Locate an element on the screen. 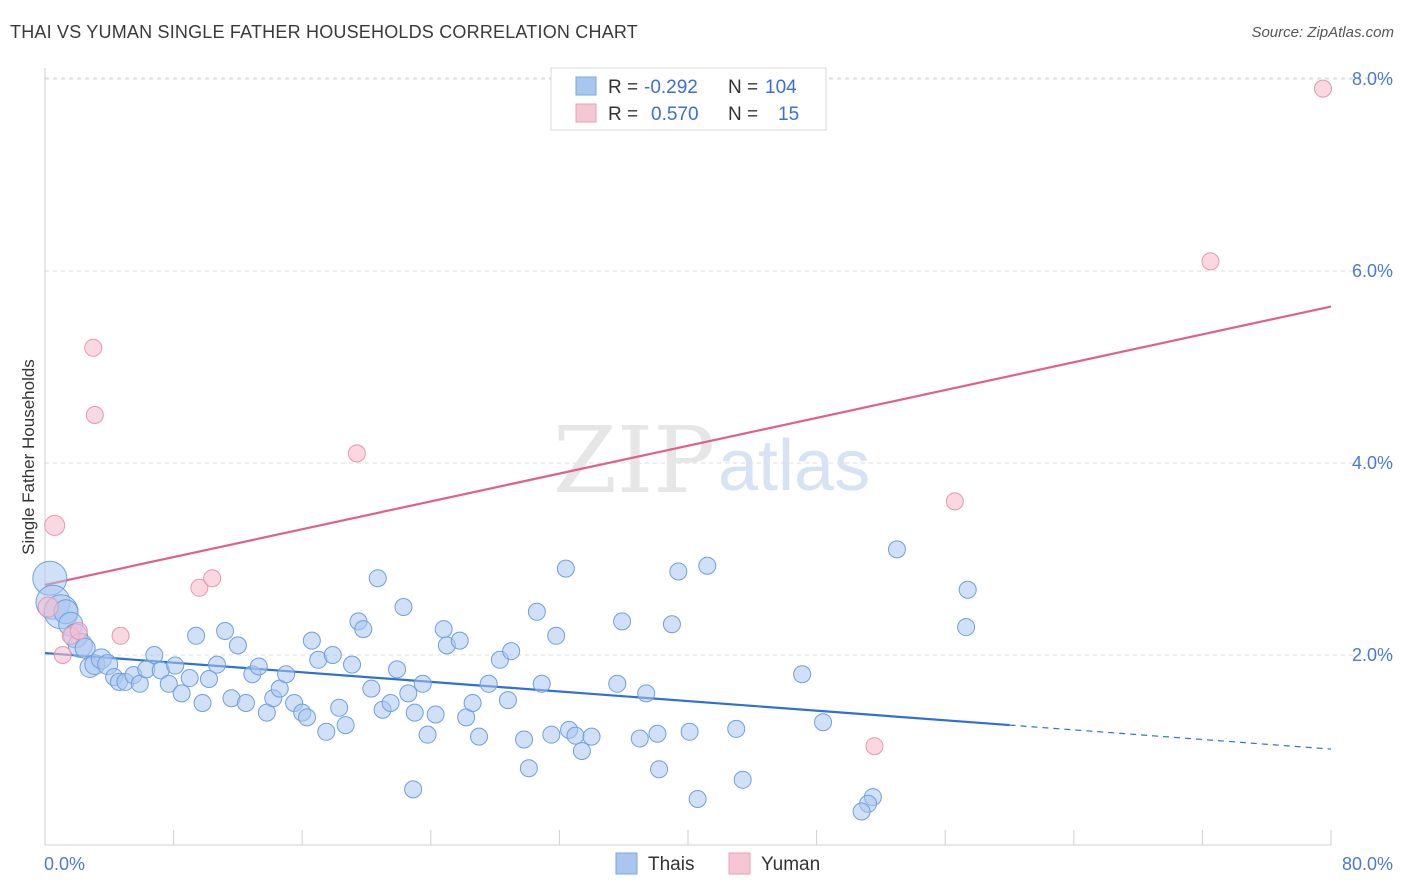 The height and width of the screenshot is (892, 1406). watermark: ZIP atlas is located at coordinates (711, 460).